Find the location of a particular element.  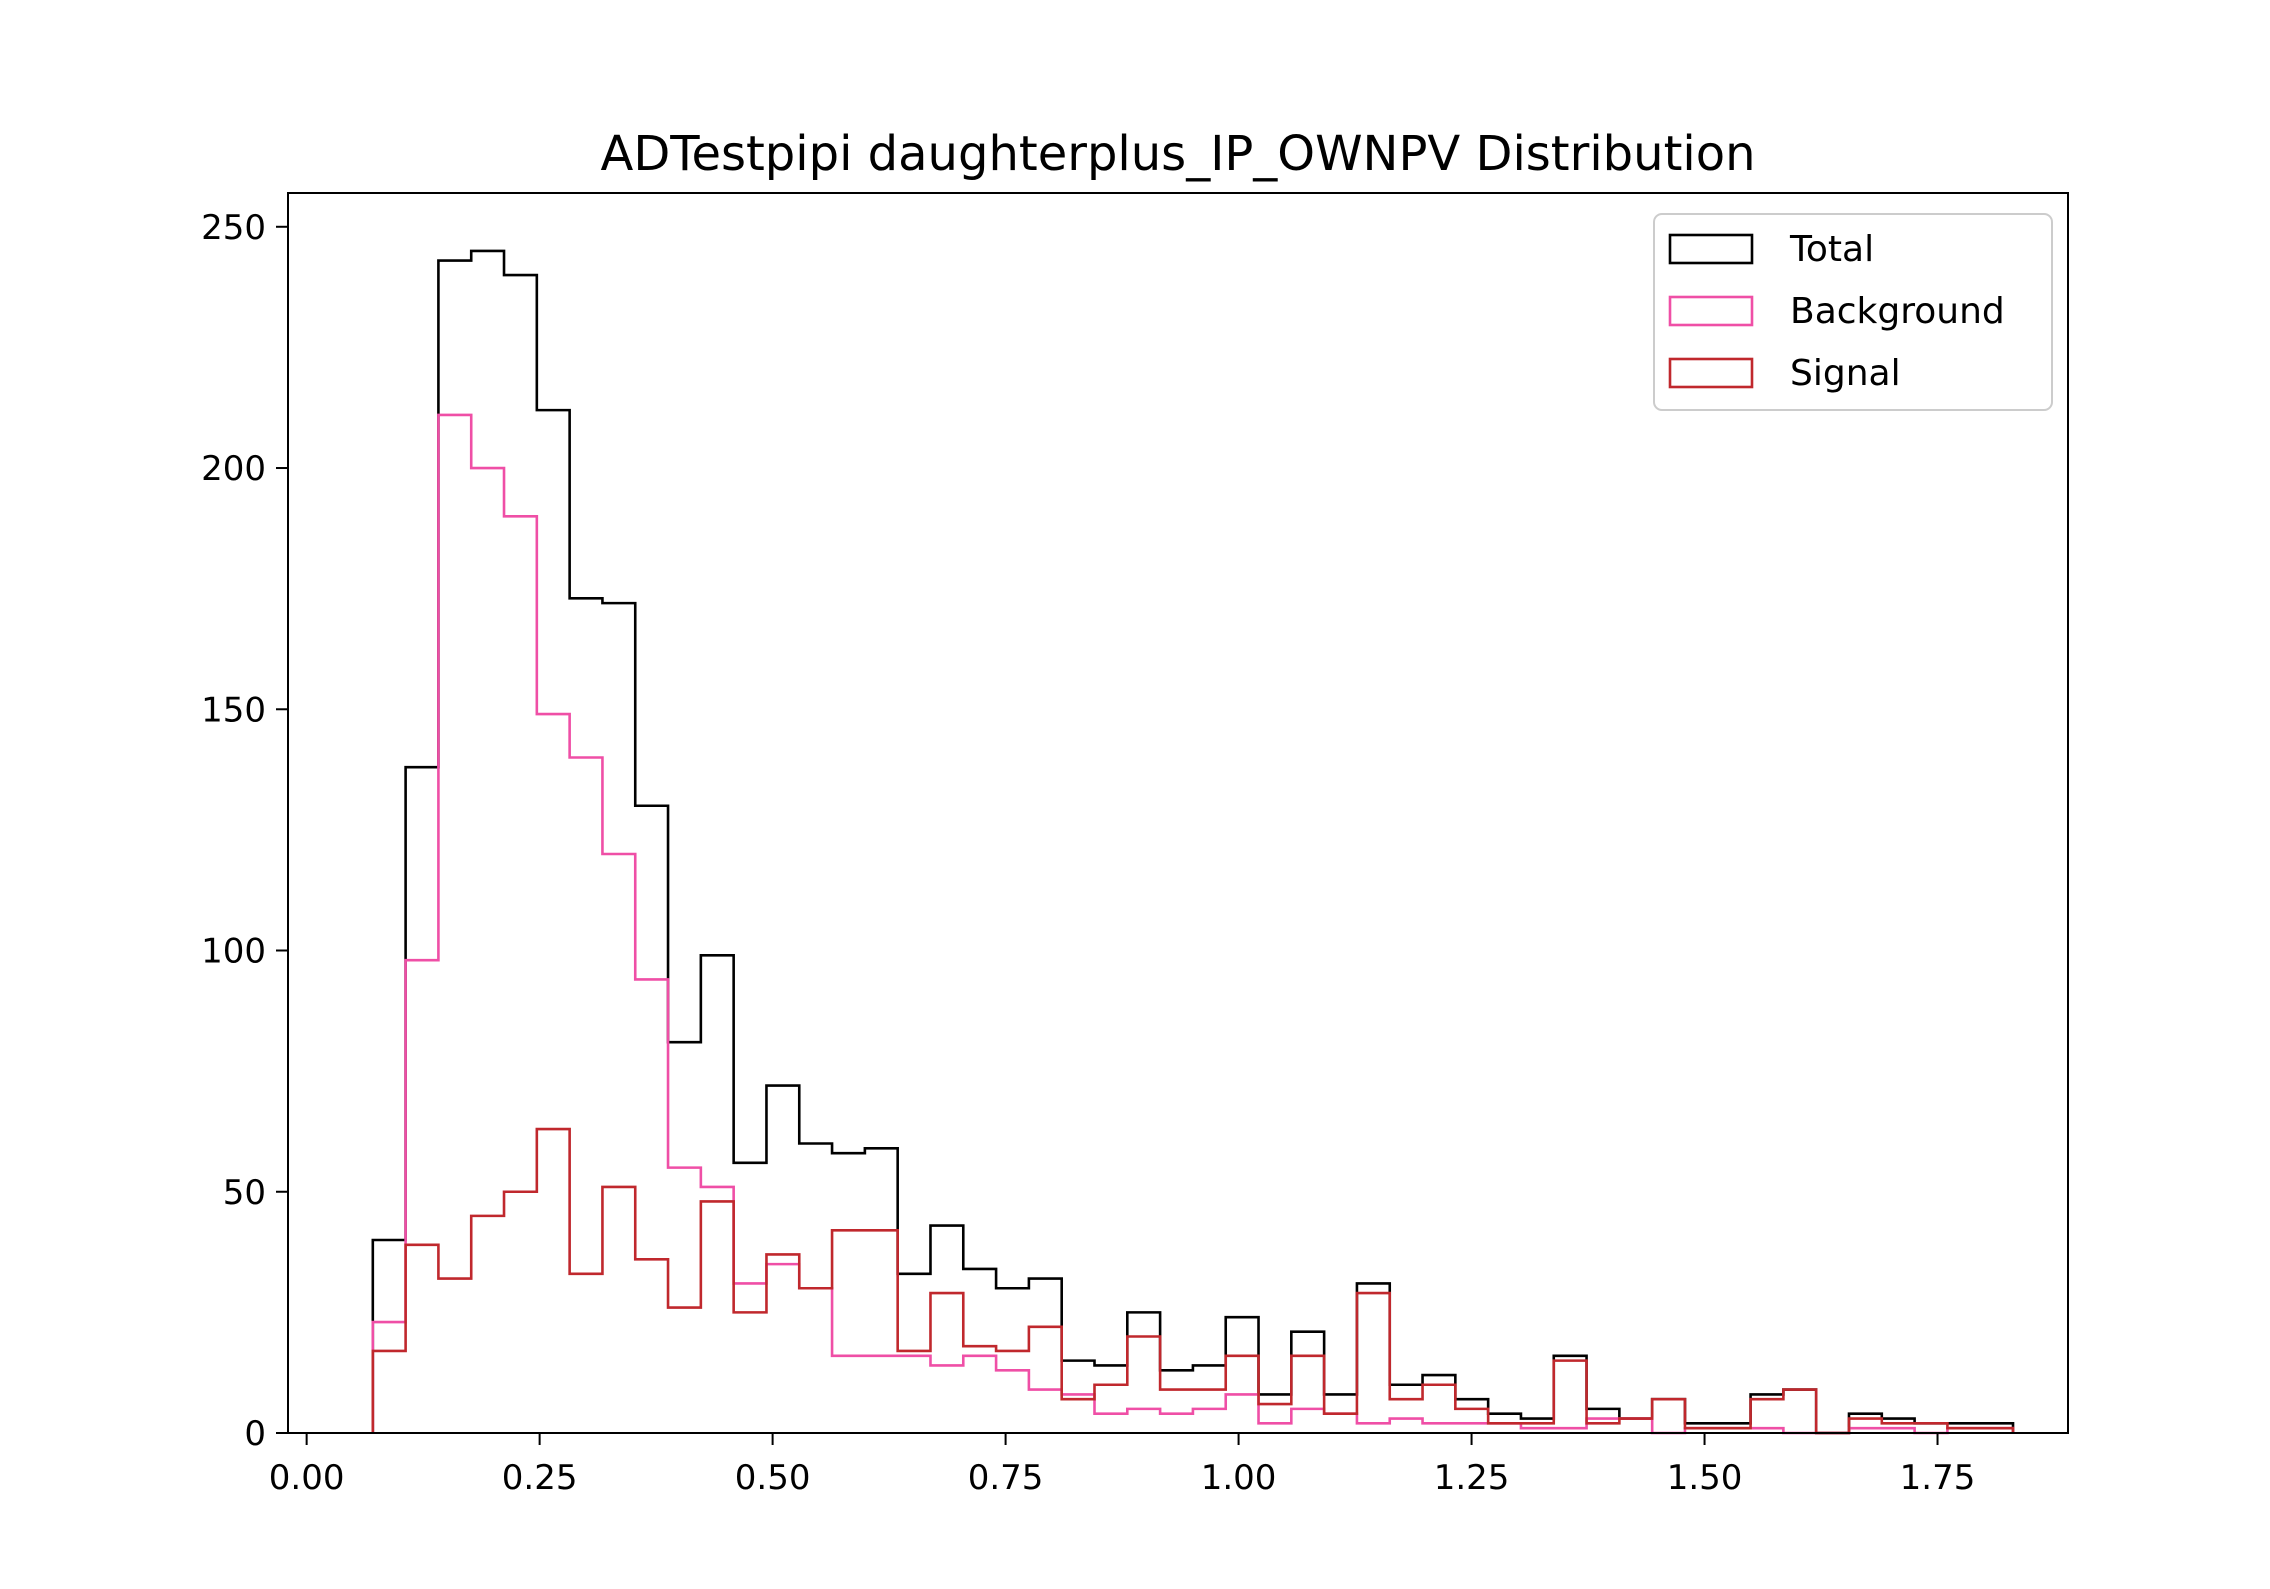

x-tick-label: 0.75 is located at coordinates (1006, 1478).